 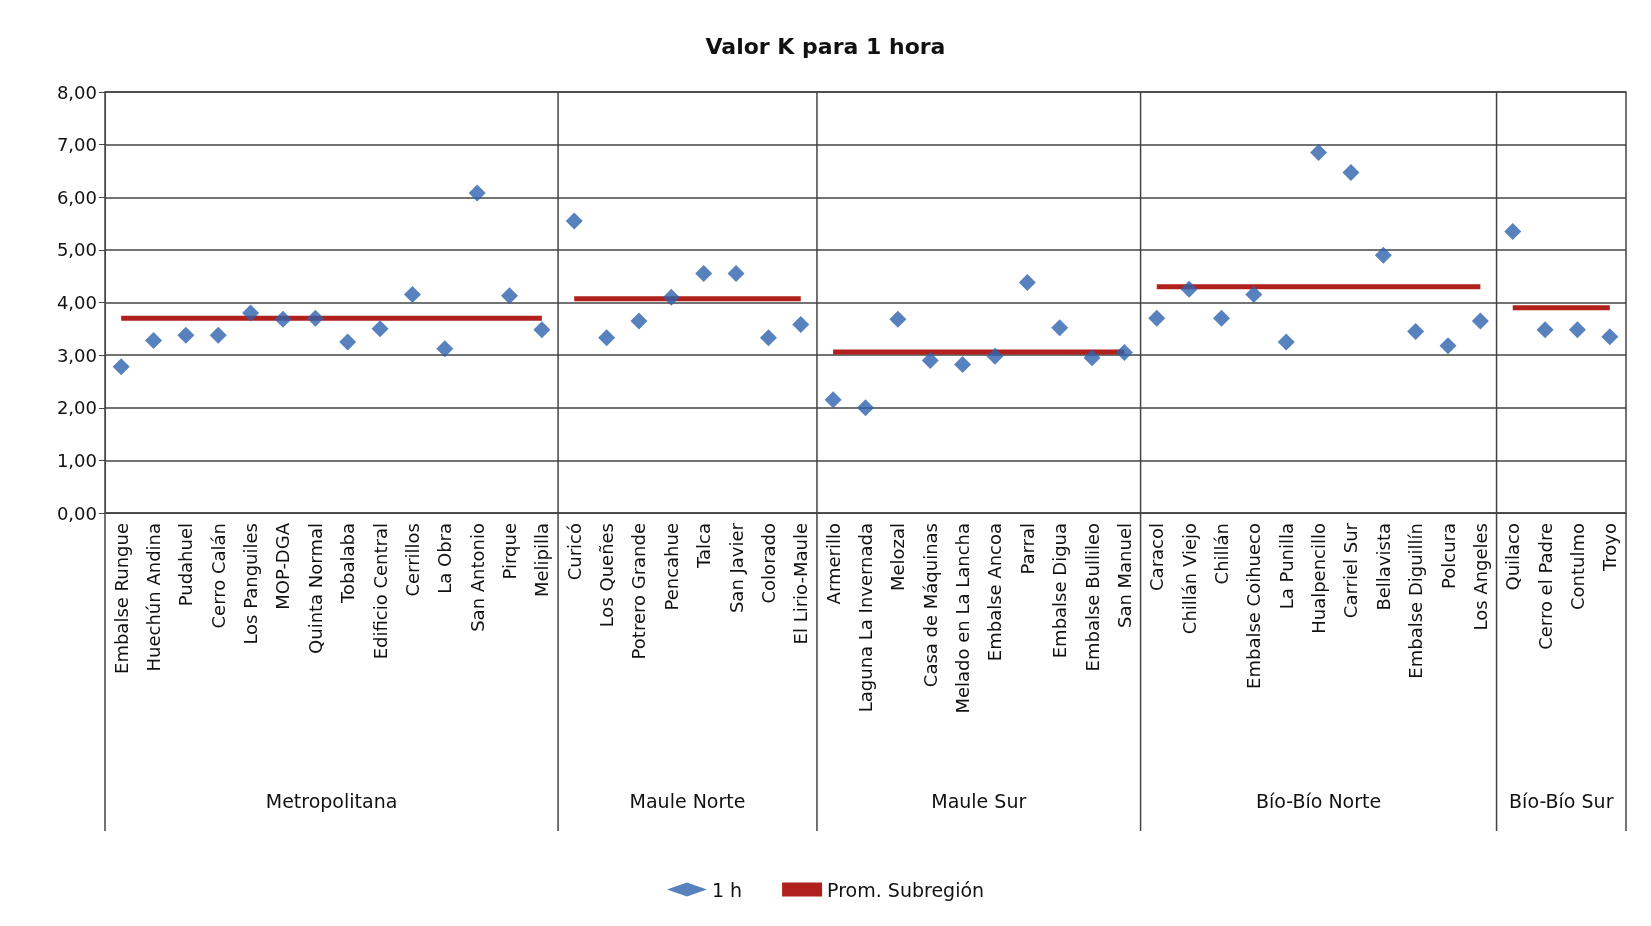 I want to click on legend-label: 1 h, so click(x=727, y=889).